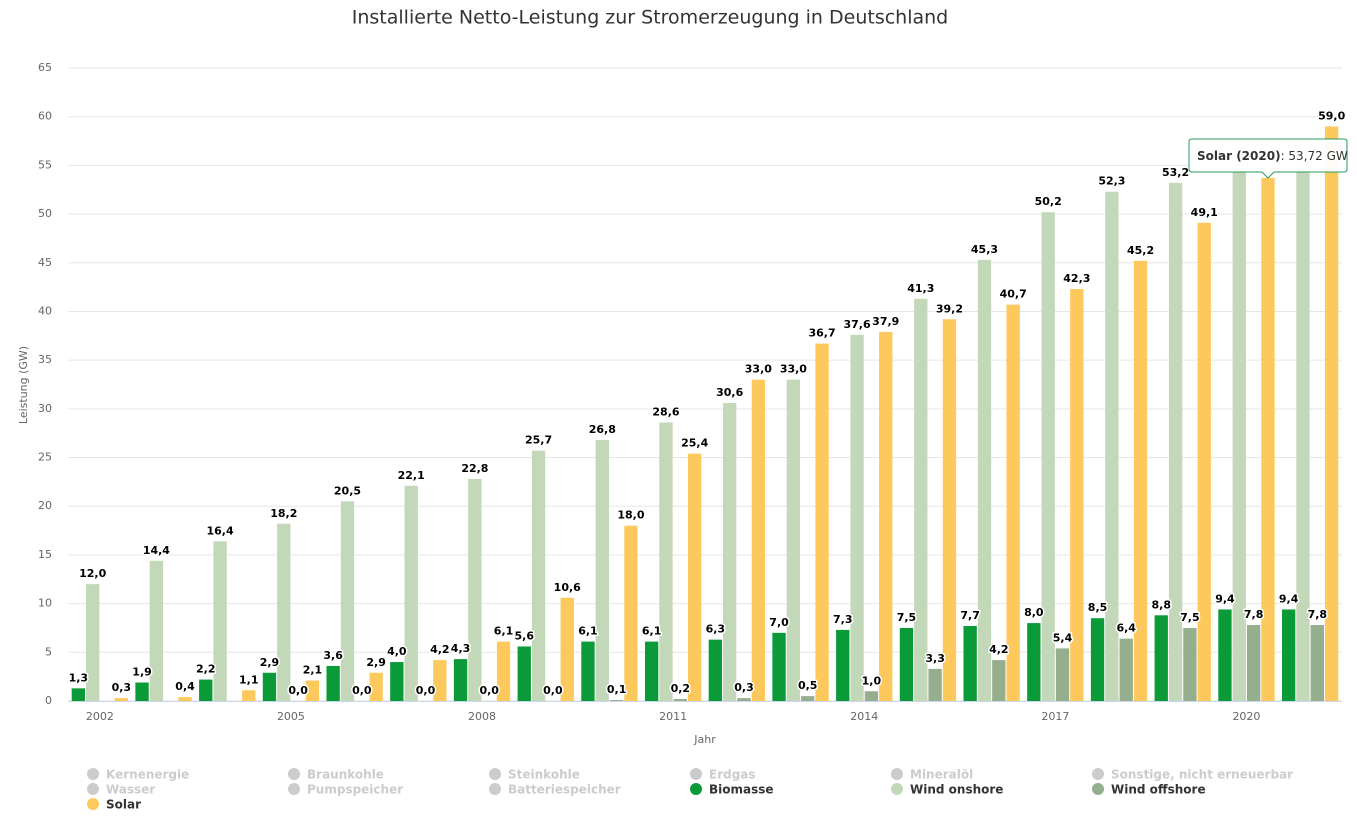  Describe the element at coordinates (1076, 278) in the screenshot. I see `data-label: 42,3` at that location.